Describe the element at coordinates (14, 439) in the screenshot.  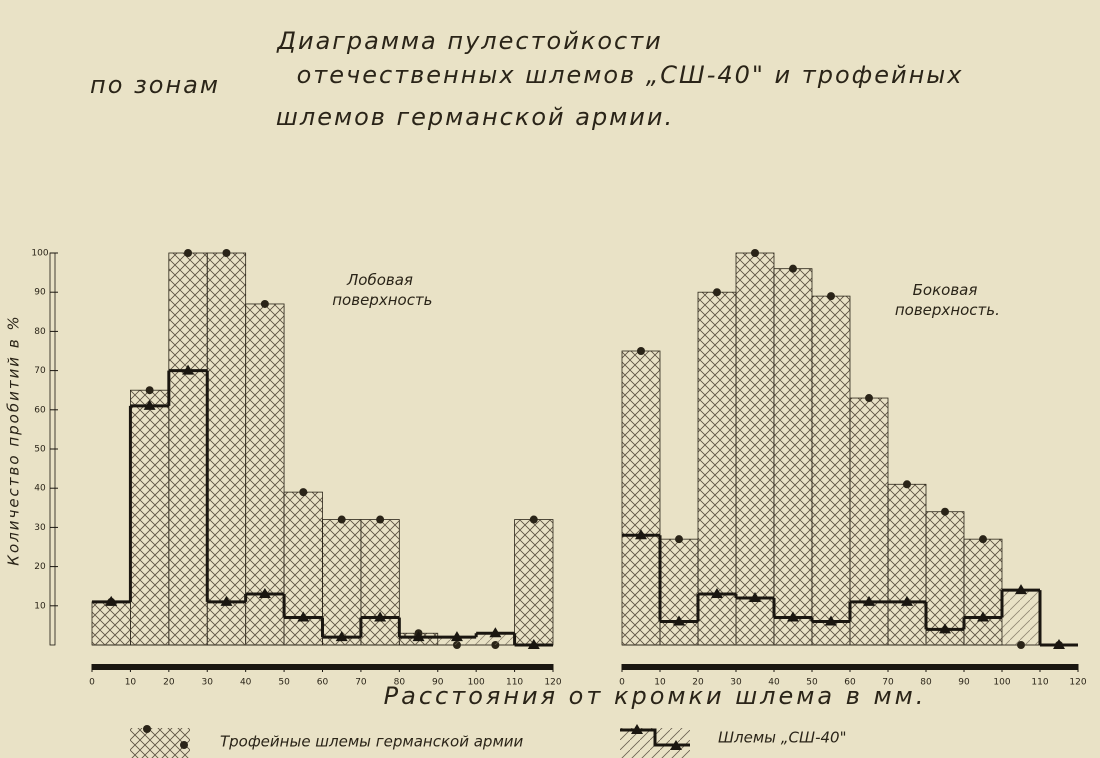
I see `y-axis-label: Количество пробитий в %` at that location.